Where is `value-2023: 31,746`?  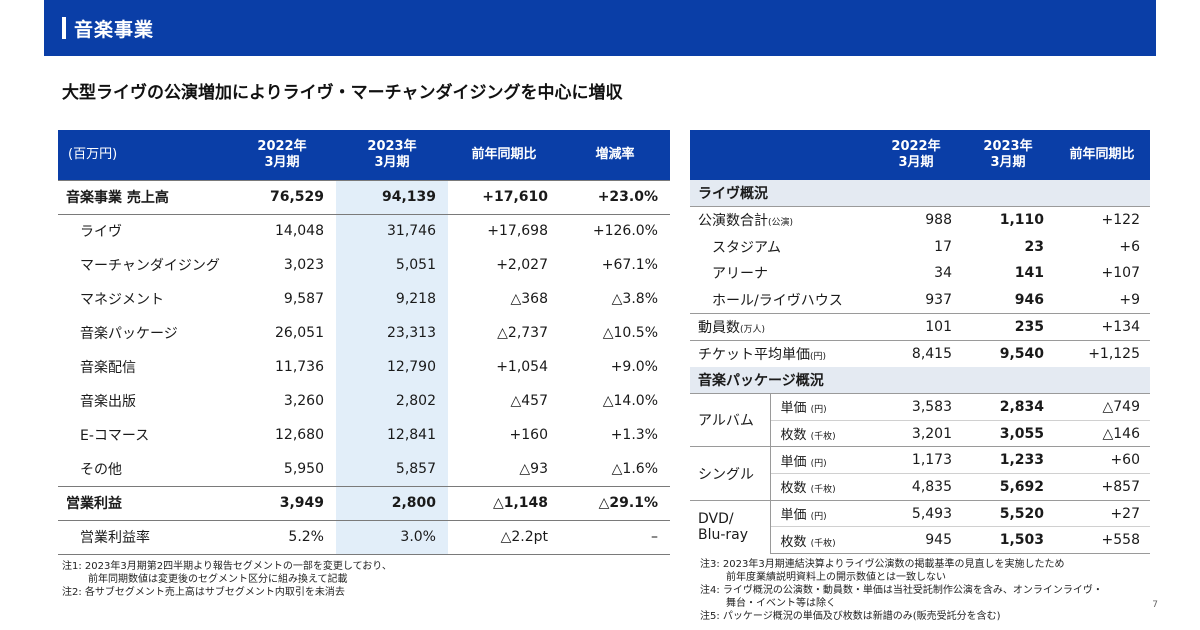
value-2023: 31,746 is located at coordinates (392, 231).